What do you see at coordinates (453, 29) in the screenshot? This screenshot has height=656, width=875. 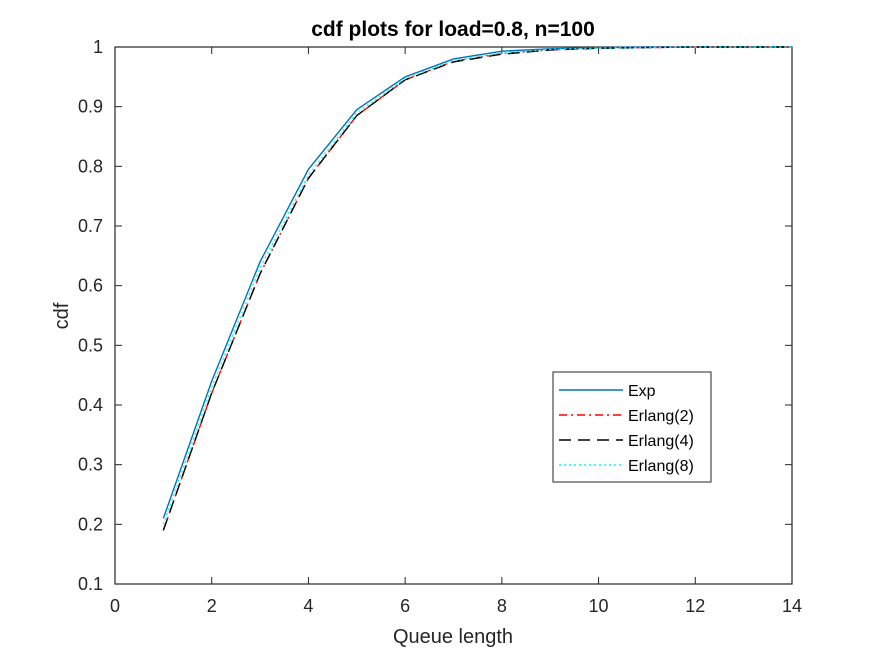 I see `chart-title: cdf plots for load=0.8, n=100` at bounding box center [453, 29].